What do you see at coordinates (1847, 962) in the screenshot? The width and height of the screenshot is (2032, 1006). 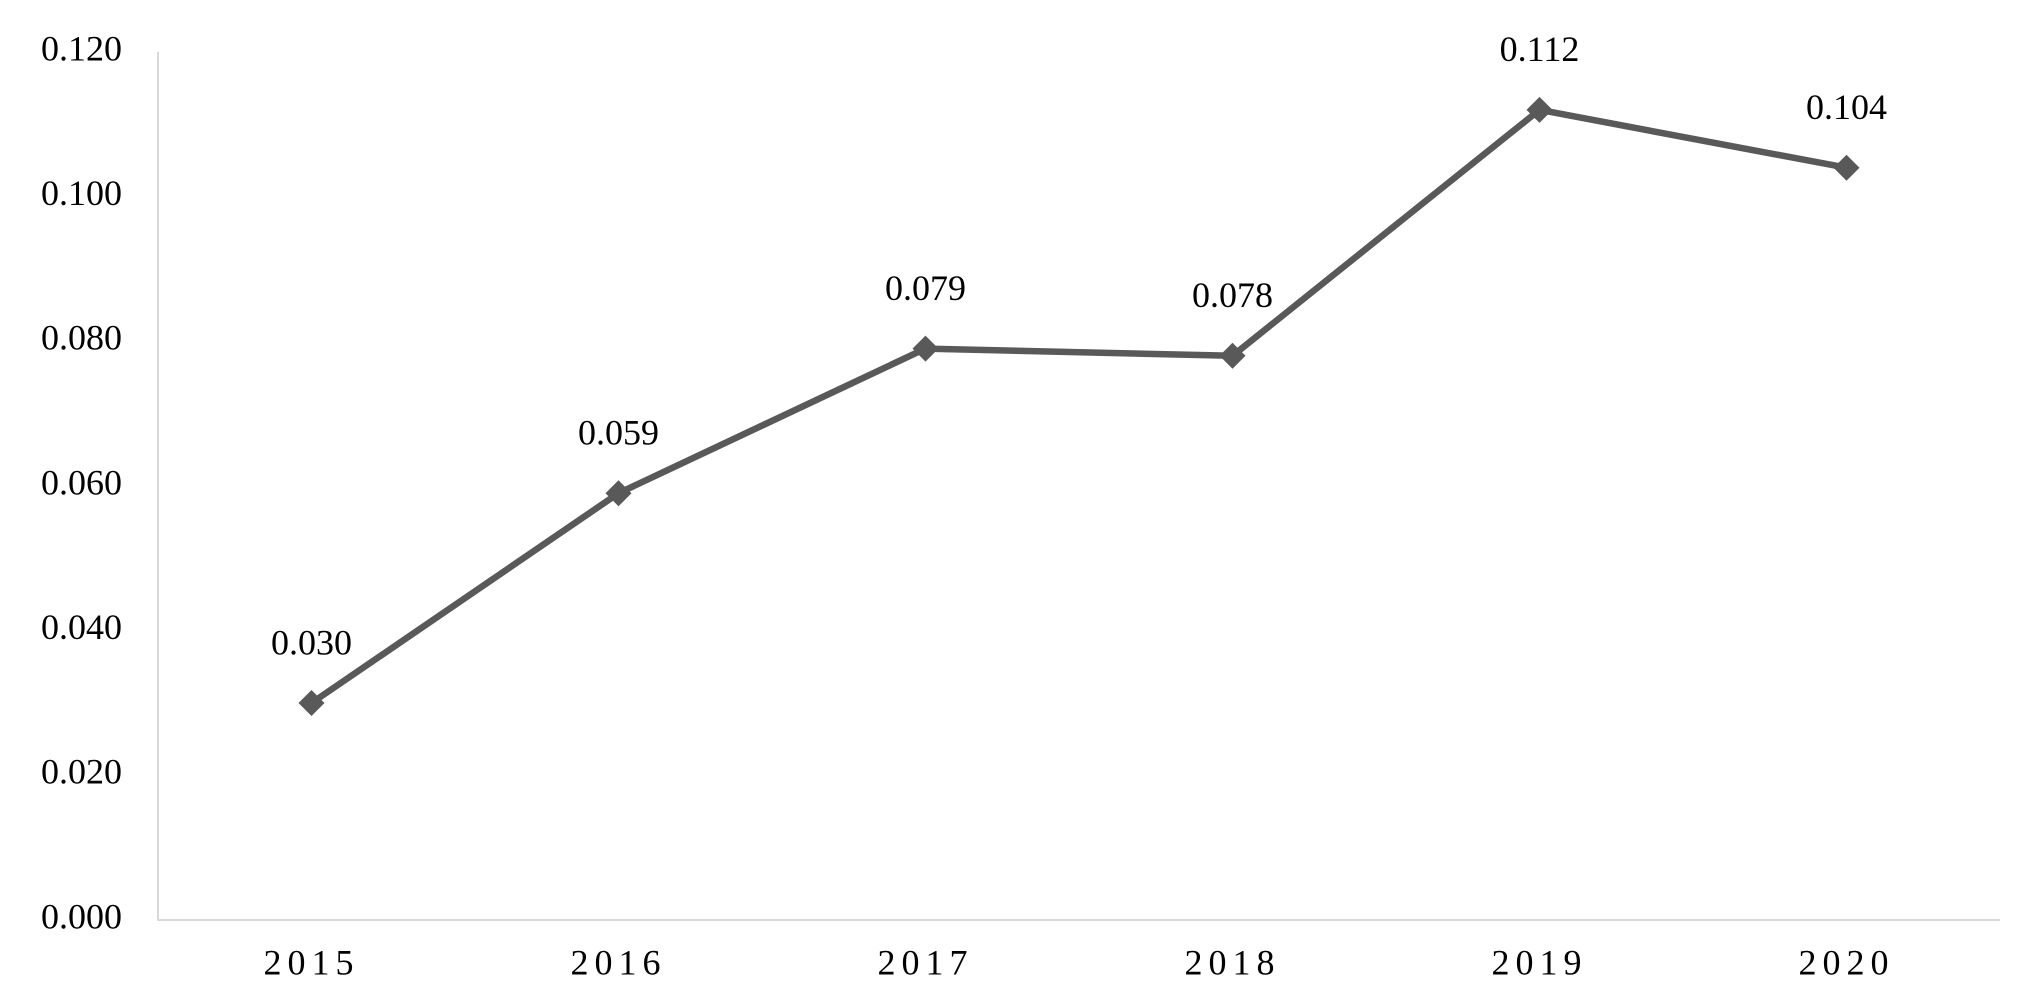 I see `x-tick-label: 2020` at bounding box center [1847, 962].